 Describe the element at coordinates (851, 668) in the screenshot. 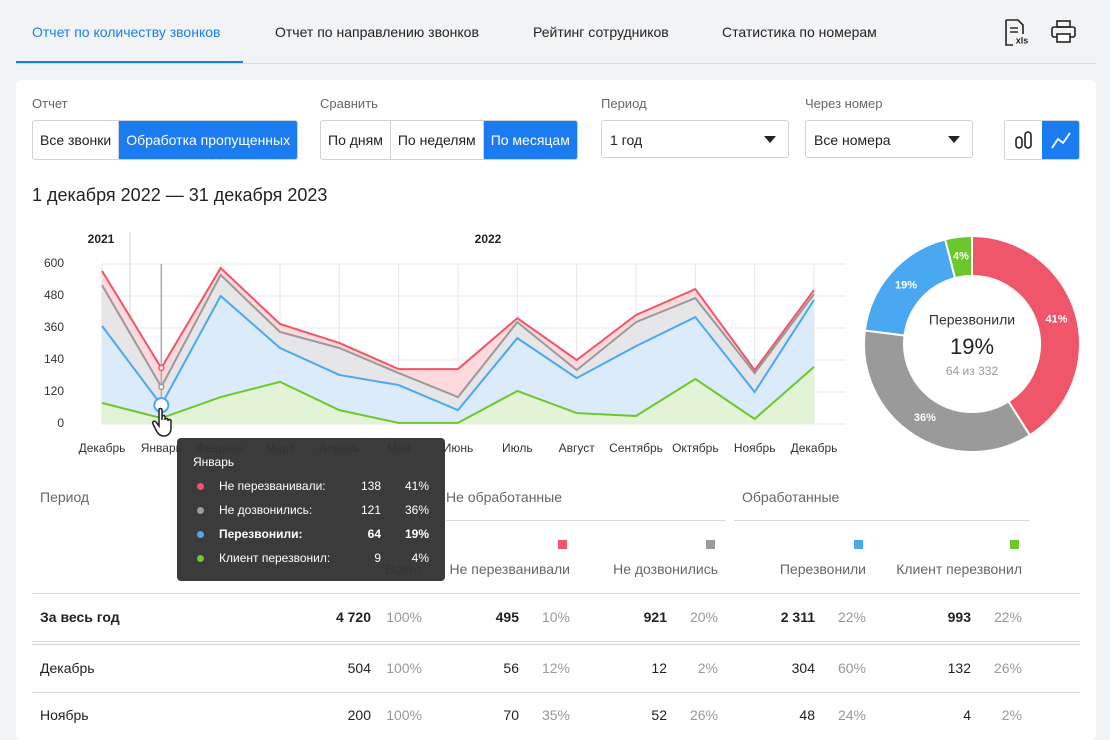

I see `cell-percent: 60%` at that location.